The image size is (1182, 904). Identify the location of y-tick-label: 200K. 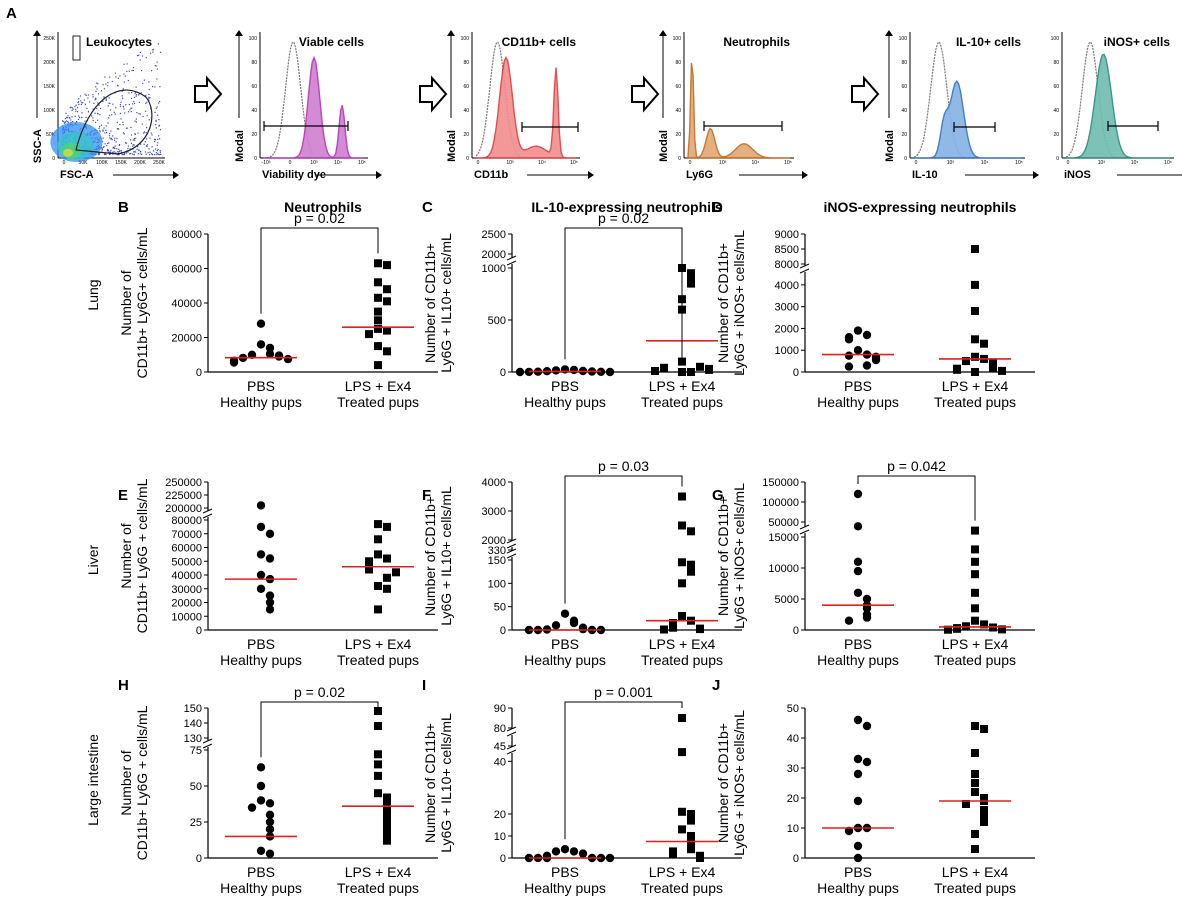
(49, 63).